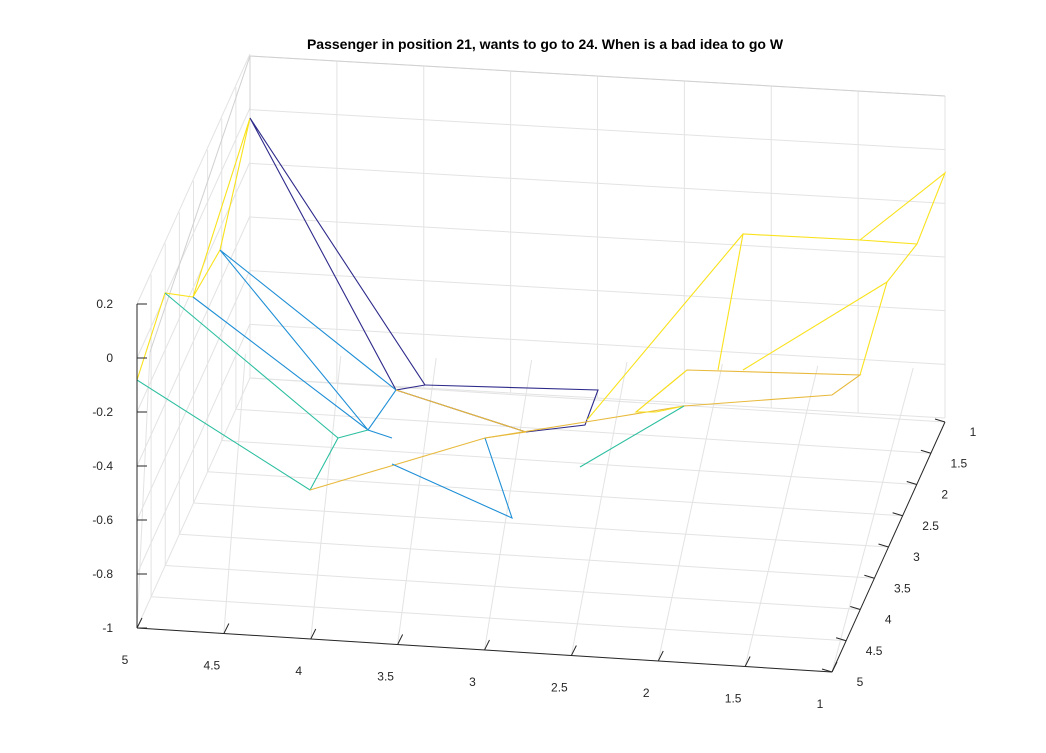 The image size is (1046, 753). Describe the element at coordinates (102, 412) in the screenshot. I see `z-tick-label: -0.2` at that location.